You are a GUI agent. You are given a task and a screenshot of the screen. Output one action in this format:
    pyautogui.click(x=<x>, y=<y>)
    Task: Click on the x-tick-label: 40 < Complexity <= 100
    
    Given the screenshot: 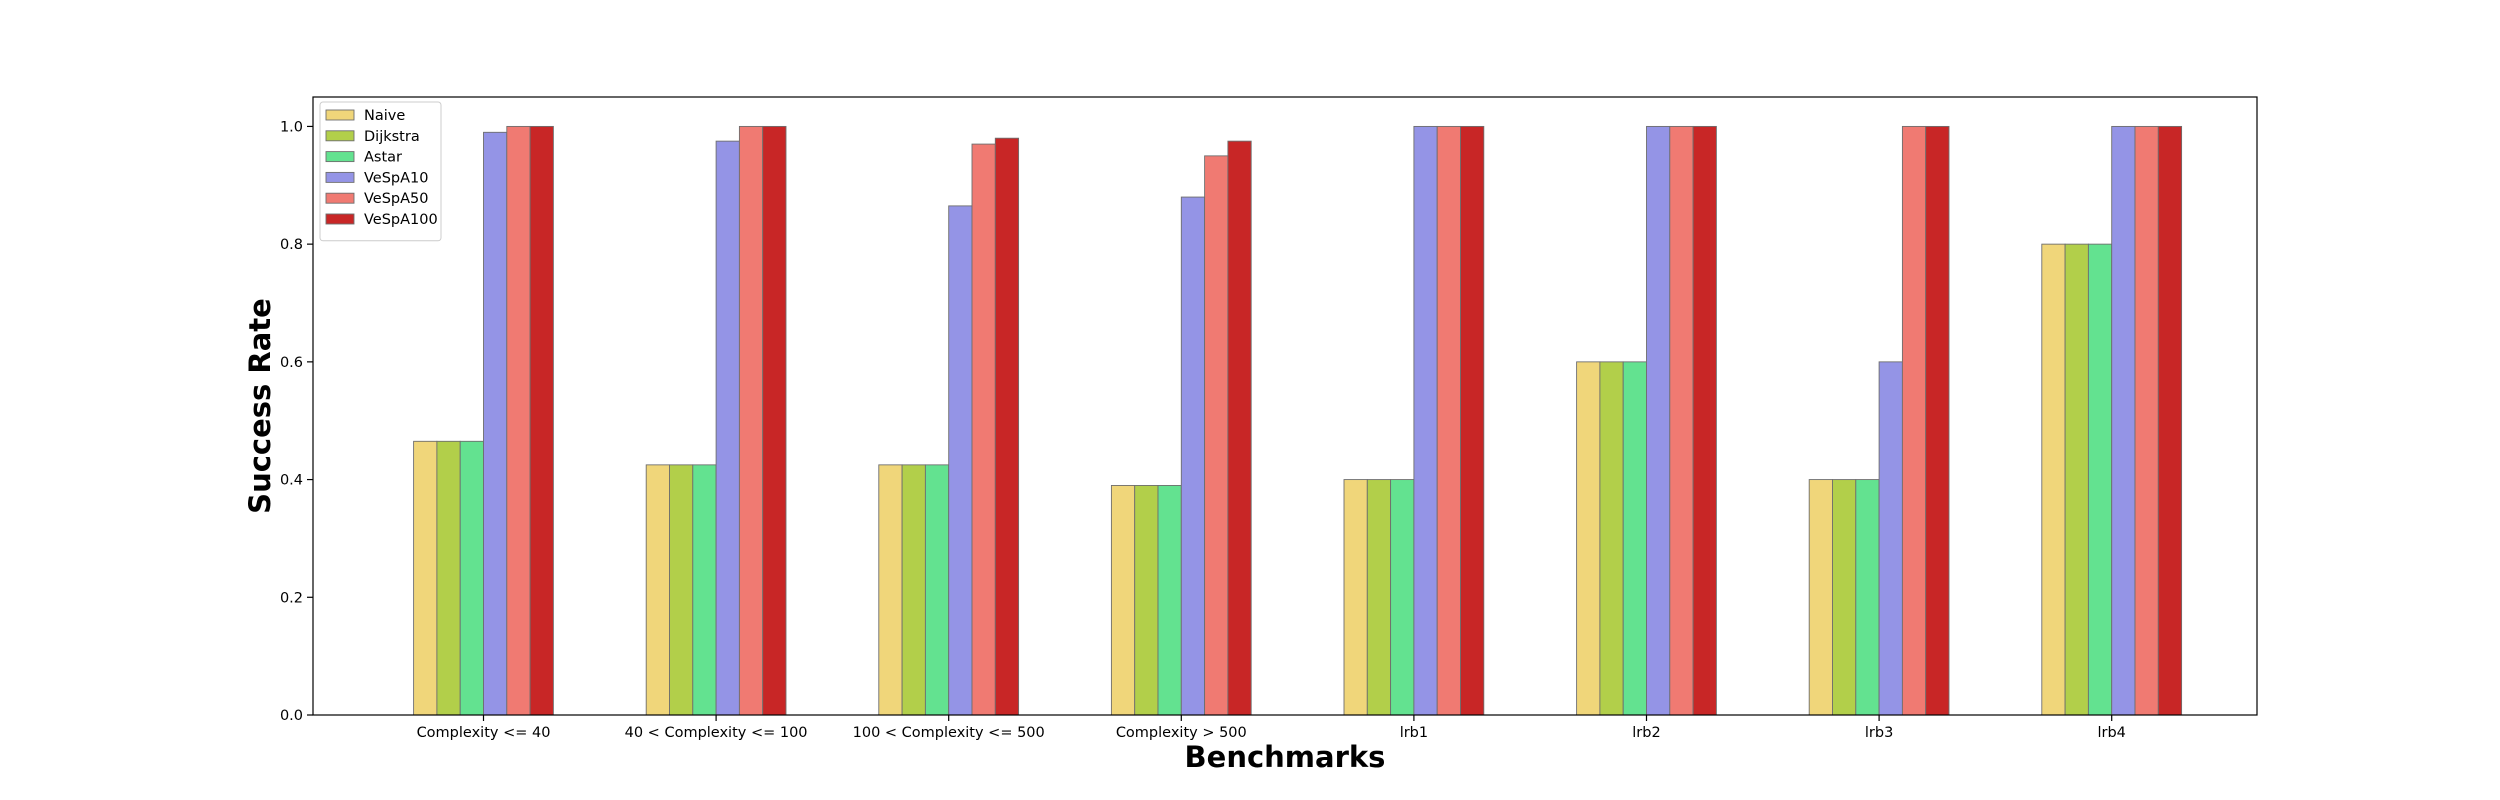 What is the action you would take?
    pyautogui.click(x=716, y=733)
    